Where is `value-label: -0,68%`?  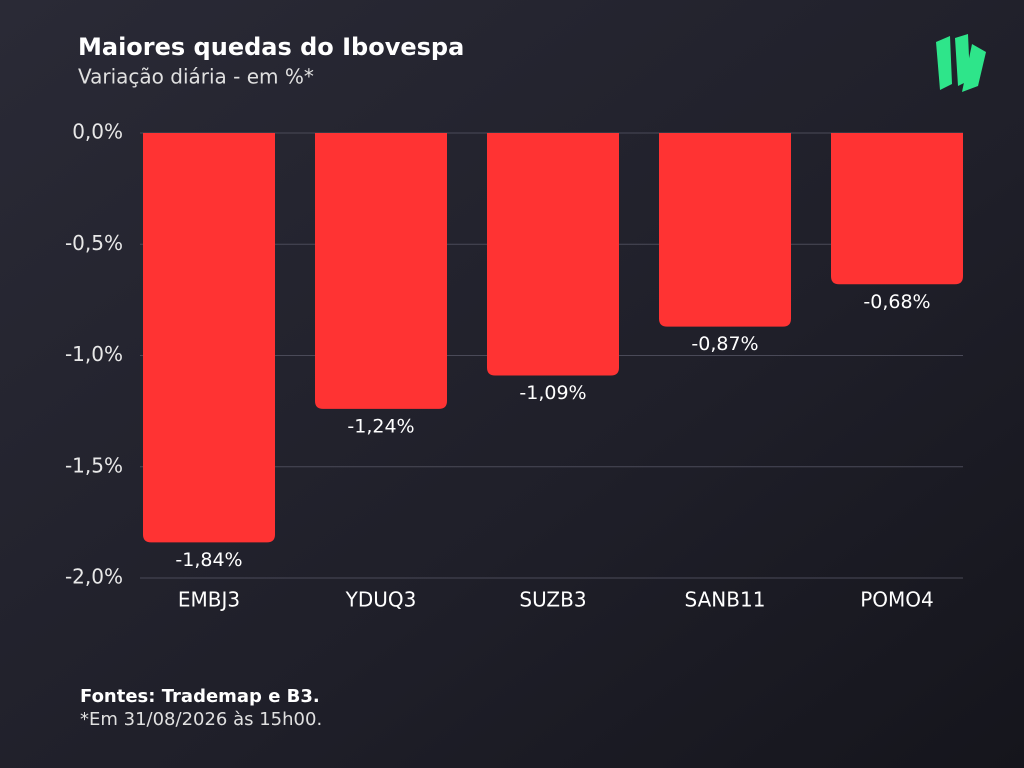
value-label: -0,68% is located at coordinates (896, 302).